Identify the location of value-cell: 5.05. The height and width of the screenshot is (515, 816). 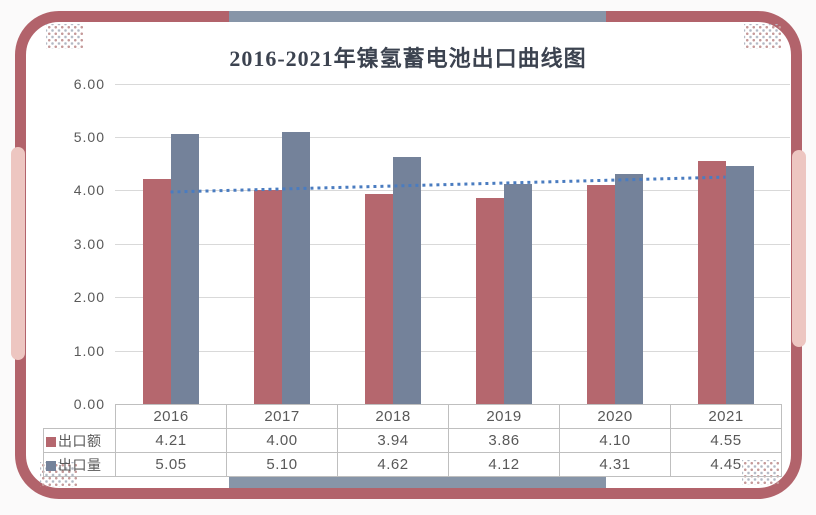
(171, 464).